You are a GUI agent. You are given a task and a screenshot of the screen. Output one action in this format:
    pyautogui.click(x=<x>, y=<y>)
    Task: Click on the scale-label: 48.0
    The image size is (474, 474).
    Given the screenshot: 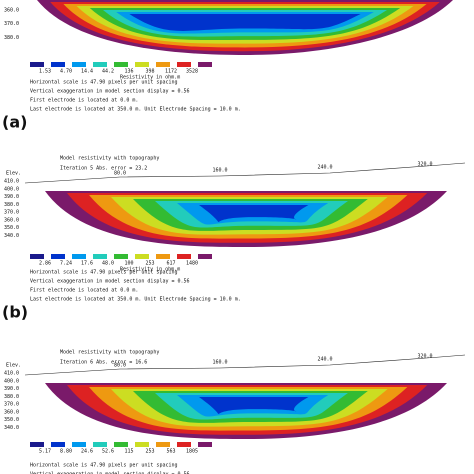 What is the action you would take?
    pyautogui.click(x=108, y=264)
    